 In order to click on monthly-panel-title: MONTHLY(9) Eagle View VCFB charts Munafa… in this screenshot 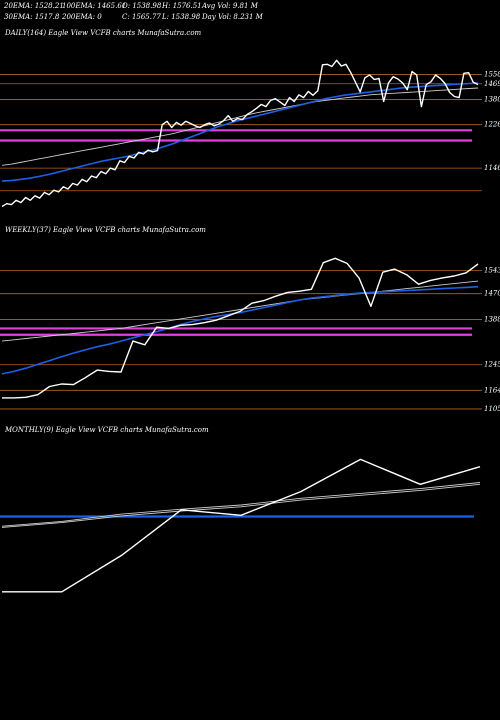, I will do `click(107, 430)`.